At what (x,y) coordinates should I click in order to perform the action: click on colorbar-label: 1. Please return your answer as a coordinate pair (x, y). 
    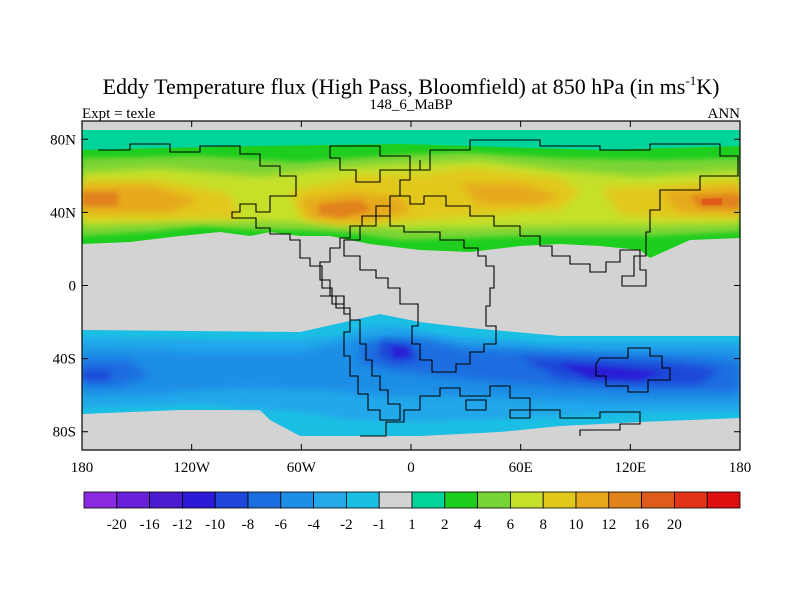
    Looking at the image, I should click on (412, 525).